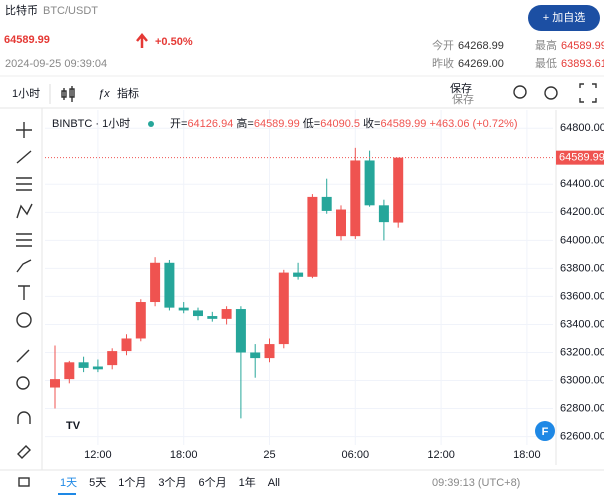 This screenshot has height=500, width=604. What do you see at coordinates (24, 452) in the screenshot?
I see `lock-draw-tool` at bounding box center [24, 452].